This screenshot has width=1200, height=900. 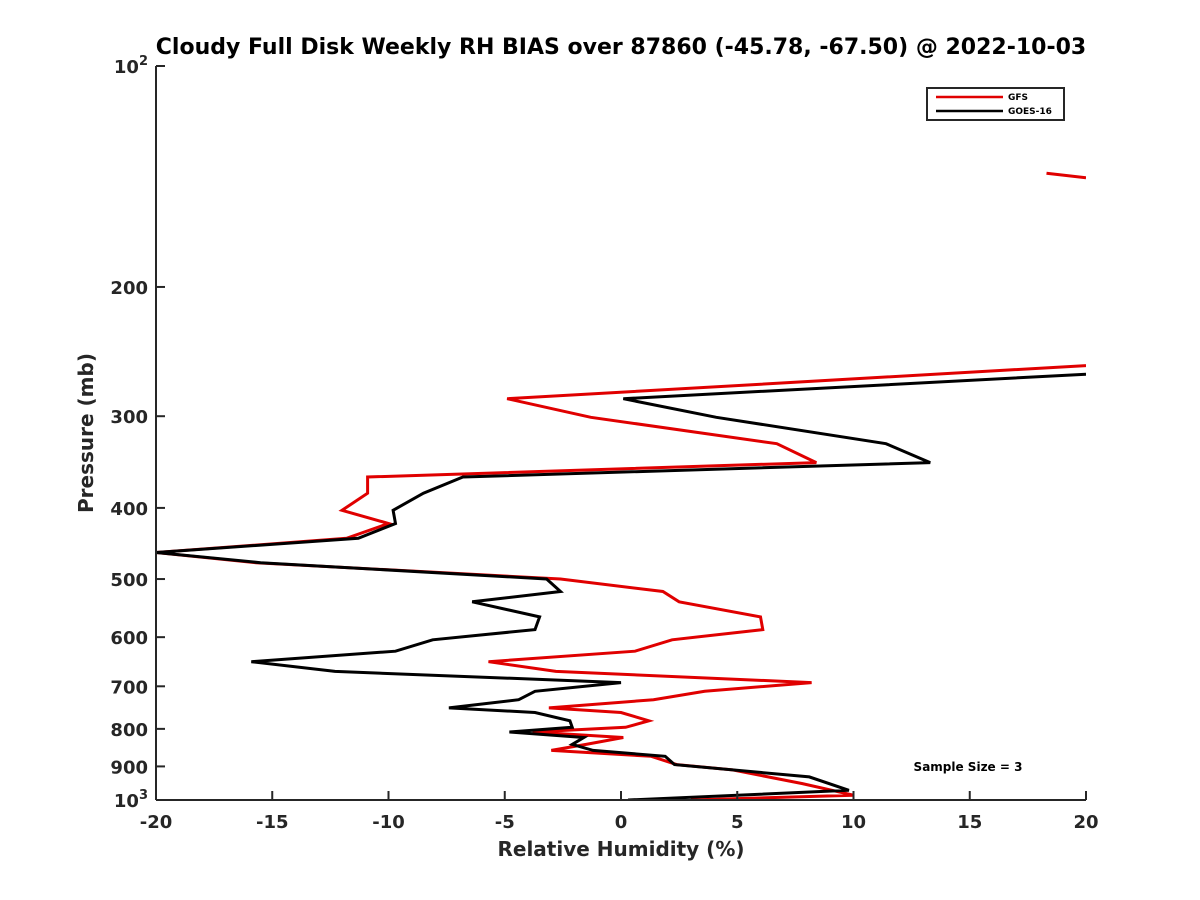 What do you see at coordinates (272, 822) in the screenshot?
I see `x-tick-label: -15` at bounding box center [272, 822].